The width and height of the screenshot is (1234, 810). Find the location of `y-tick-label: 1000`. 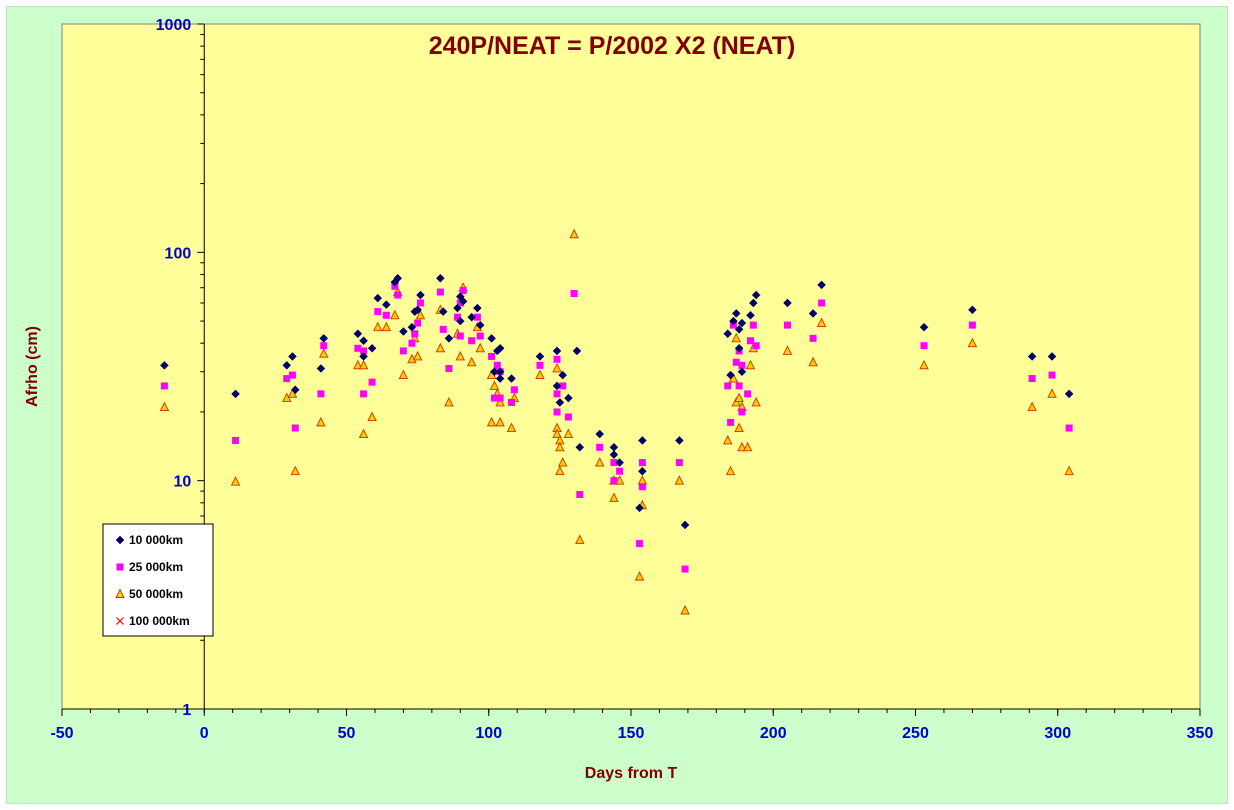

y-tick-label: 1000 is located at coordinates (174, 25).